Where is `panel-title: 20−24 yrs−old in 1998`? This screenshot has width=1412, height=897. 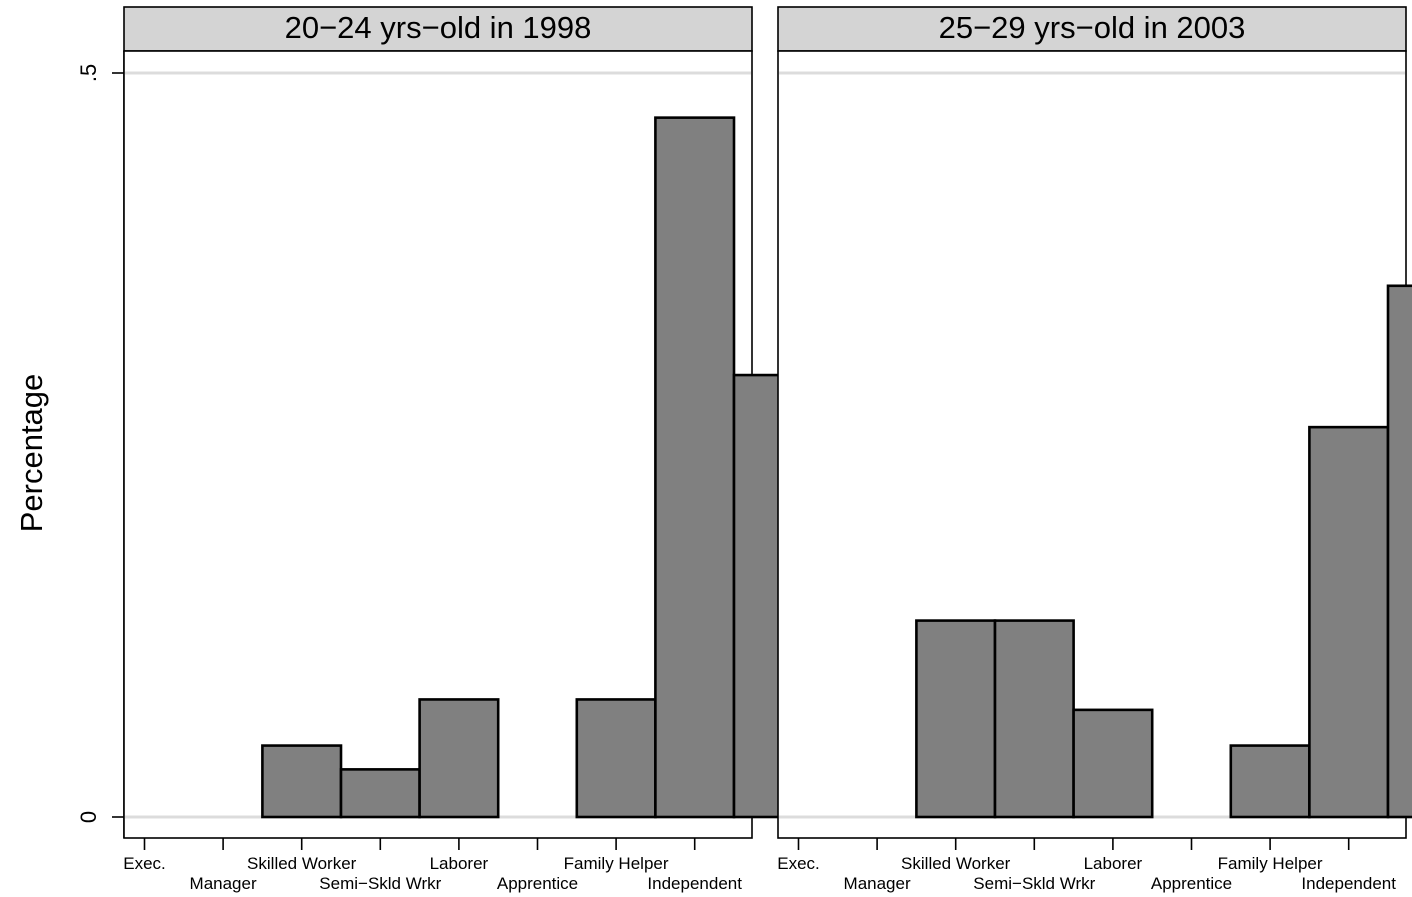 panel-title: 20−24 yrs−old in 1998 is located at coordinates (438, 27).